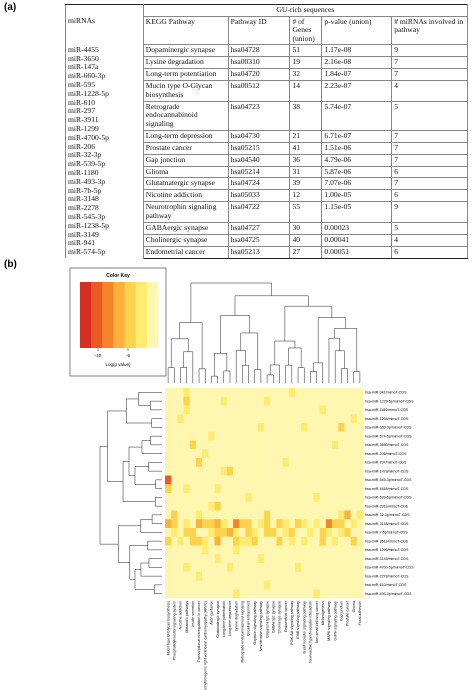 This screenshot has width=474, height=690. Describe the element at coordinates (387, 506) in the screenshot. I see `row-label: hsa-miR-3911/mirnoT-CDS` at that location.